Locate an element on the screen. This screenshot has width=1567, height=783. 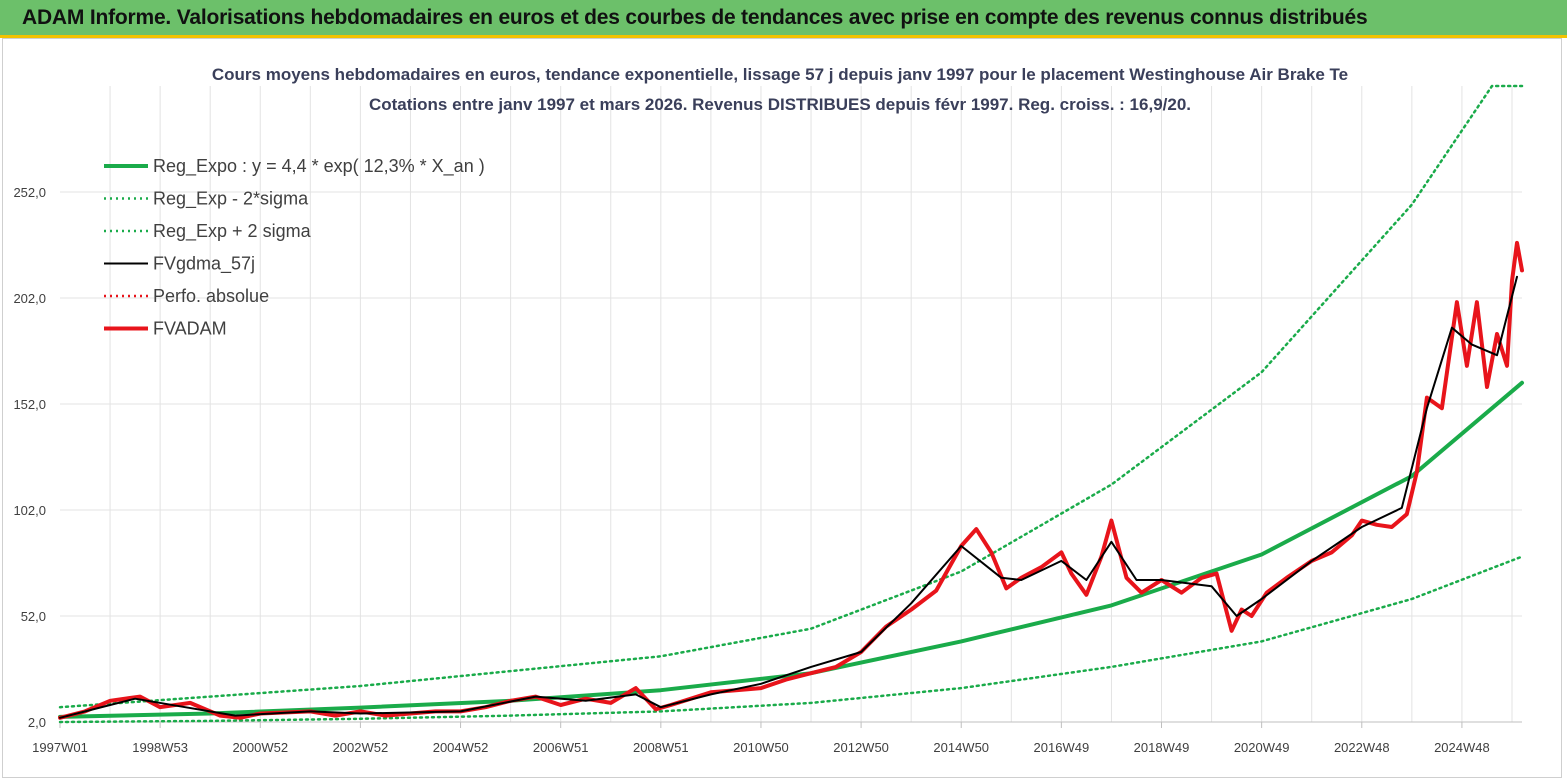
y-tick-label: 102,0 is located at coordinates (29, 510).